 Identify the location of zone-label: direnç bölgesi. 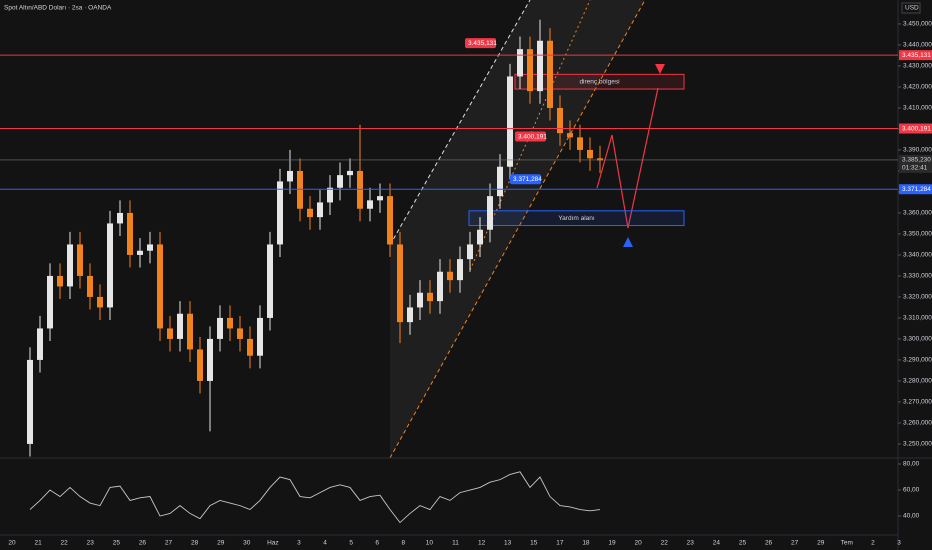
(599, 81).